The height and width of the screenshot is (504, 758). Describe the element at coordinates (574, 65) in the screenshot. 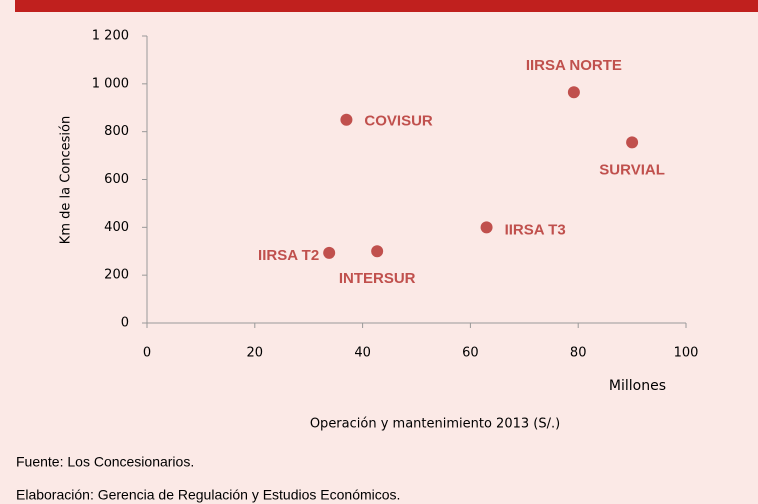

I see `point-label: IIRSA NORTE` at that location.